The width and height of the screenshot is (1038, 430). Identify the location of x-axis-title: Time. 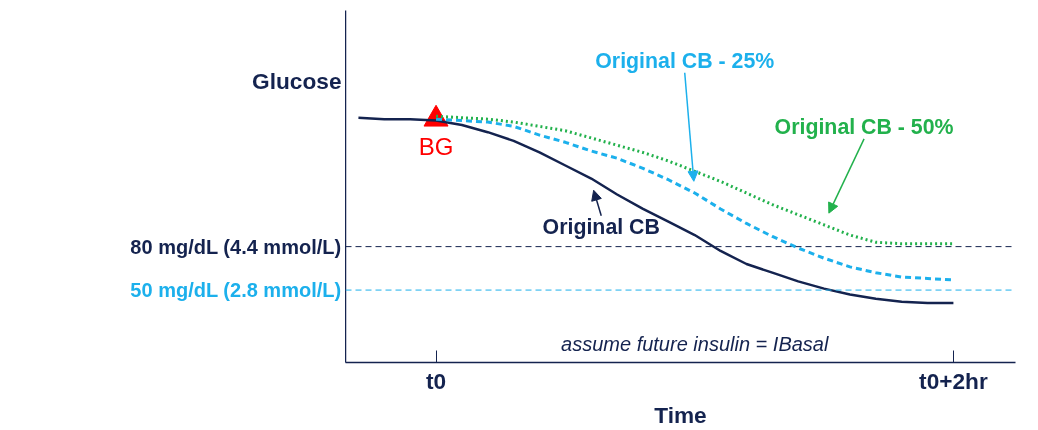
(680, 414).